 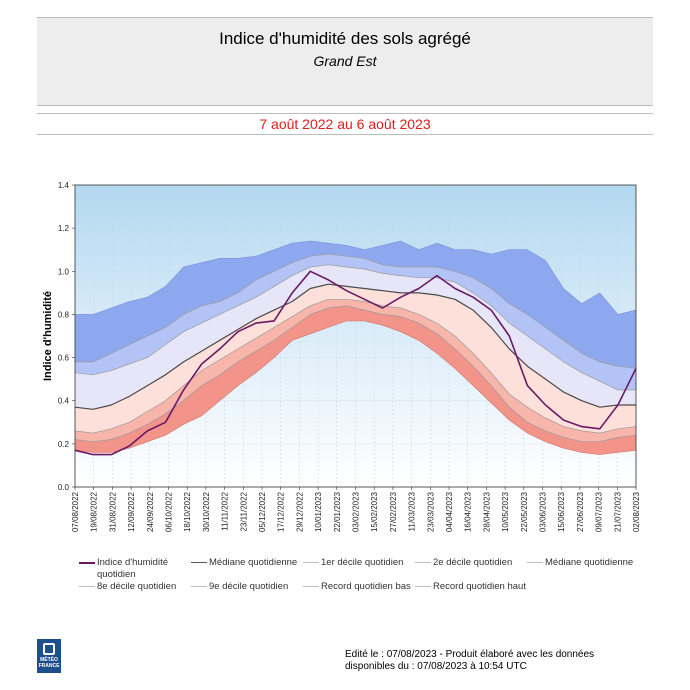 I want to click on y-axis-label: Indice d'humidité, so click(x=48, y=336).